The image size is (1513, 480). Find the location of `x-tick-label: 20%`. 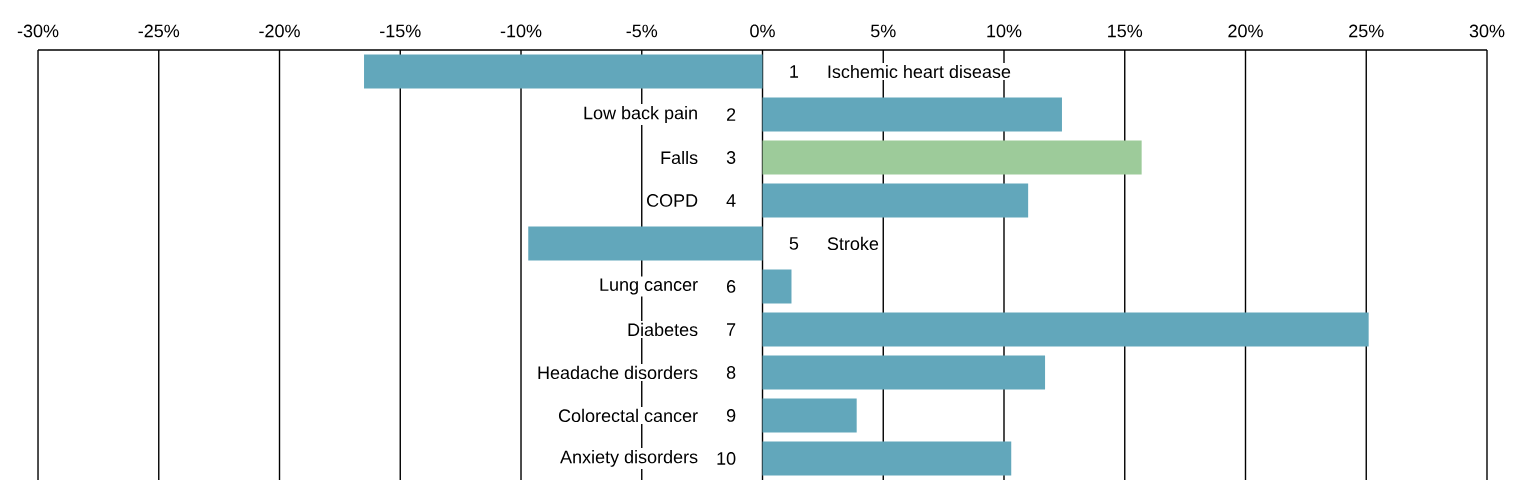

x-tick-label: 20% is located at coordinates (1245, 31).